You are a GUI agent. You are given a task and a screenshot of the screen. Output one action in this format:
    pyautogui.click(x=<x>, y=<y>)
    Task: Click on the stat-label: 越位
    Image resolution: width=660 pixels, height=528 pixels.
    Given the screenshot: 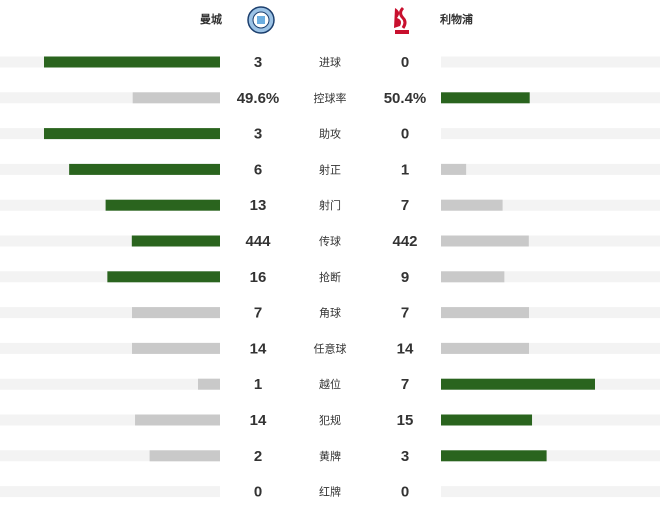 What is the action you would take?
    pyautogui.click(x=330, y=384)
    